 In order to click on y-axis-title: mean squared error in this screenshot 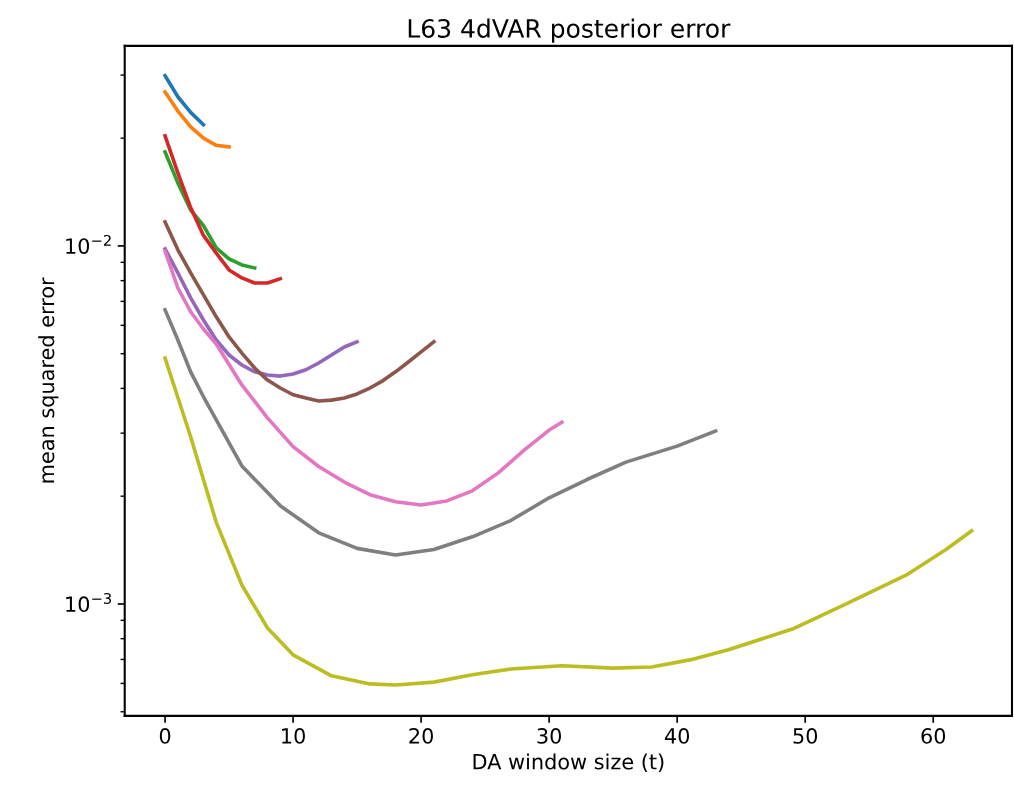, I will do `click(48, 380)`.